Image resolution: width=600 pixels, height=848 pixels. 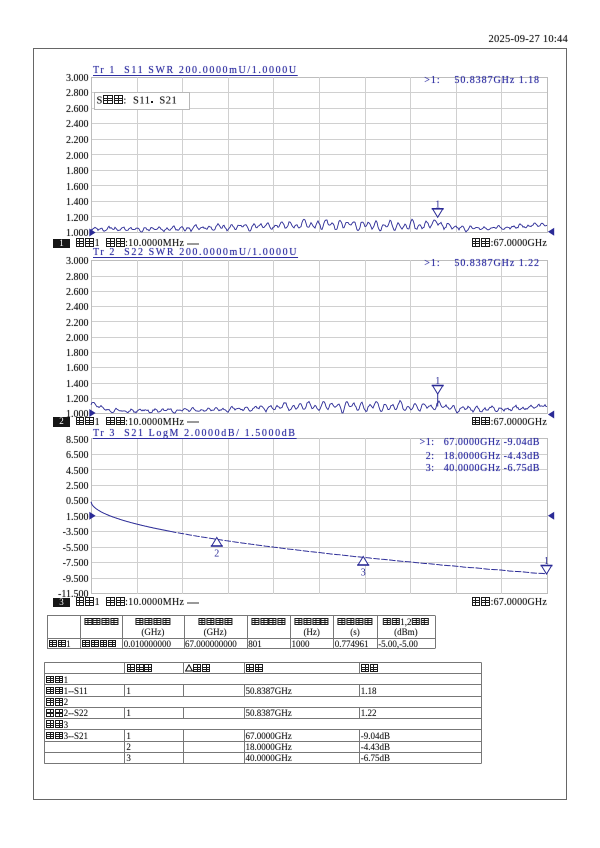 I want to click on svg-text: 3, so click(x=363, y=572).